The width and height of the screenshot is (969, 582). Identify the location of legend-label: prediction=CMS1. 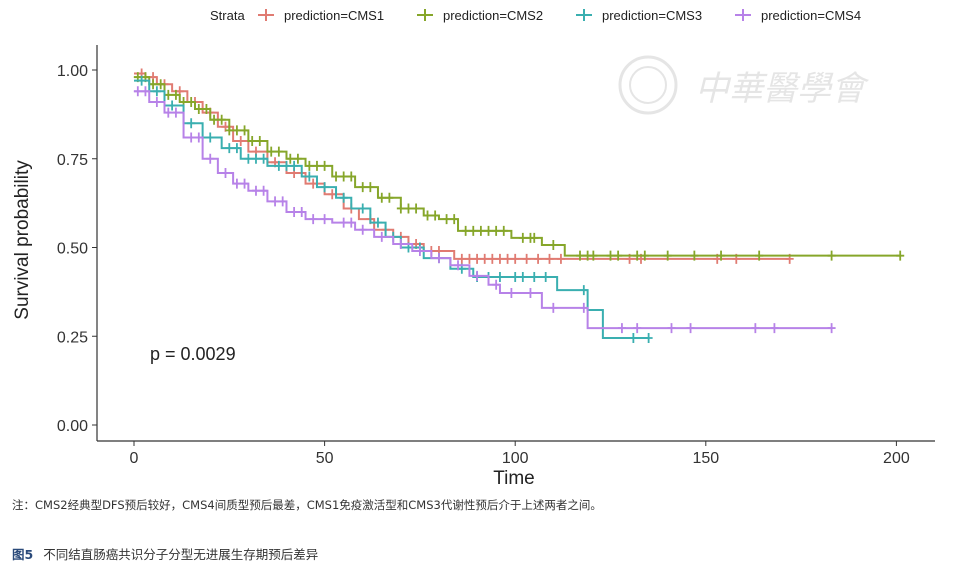
(334, 15).